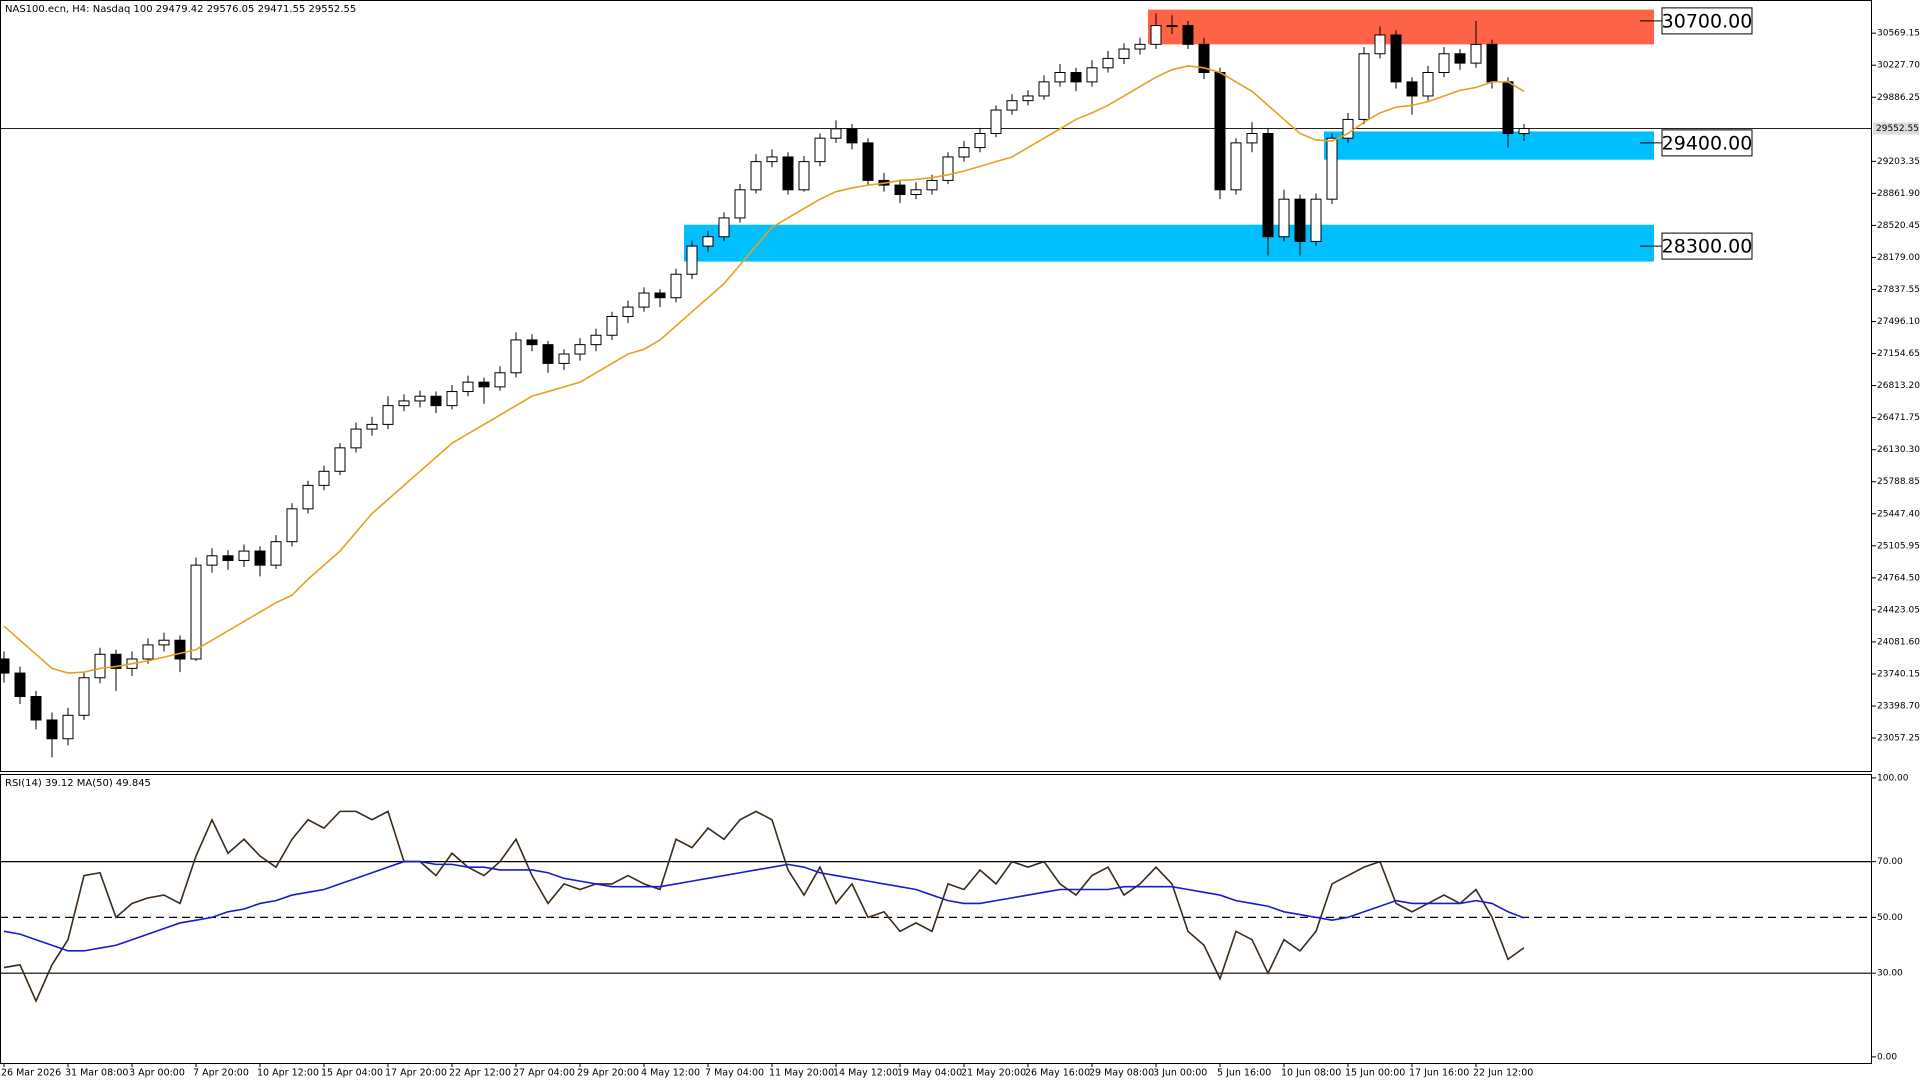  I want to click on y-tick-label: 23740.15, so click(1898, 674).